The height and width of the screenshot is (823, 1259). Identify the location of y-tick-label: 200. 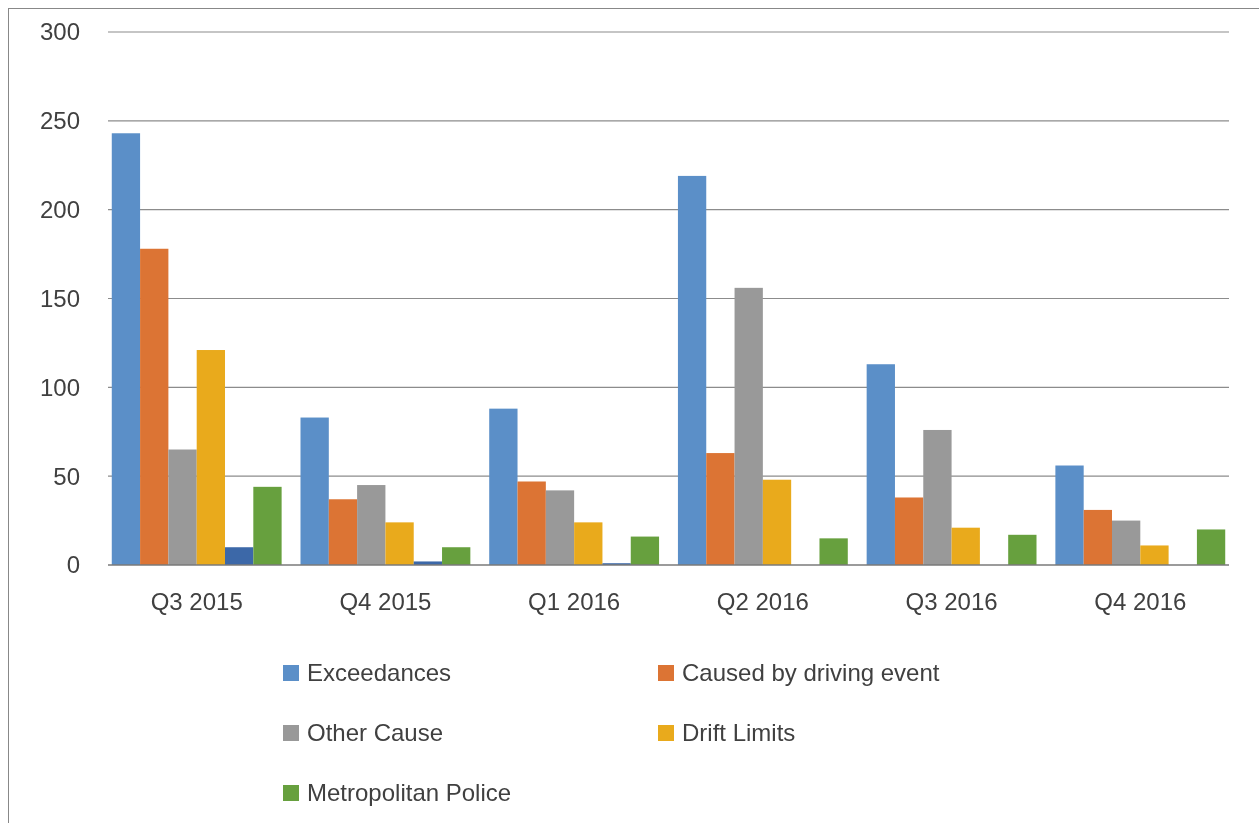
(59, 210).